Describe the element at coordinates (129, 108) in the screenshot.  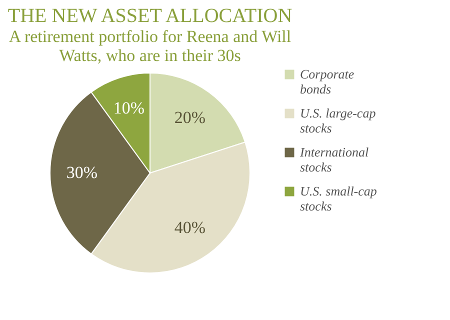
I see `data-label: 10%` at that location.